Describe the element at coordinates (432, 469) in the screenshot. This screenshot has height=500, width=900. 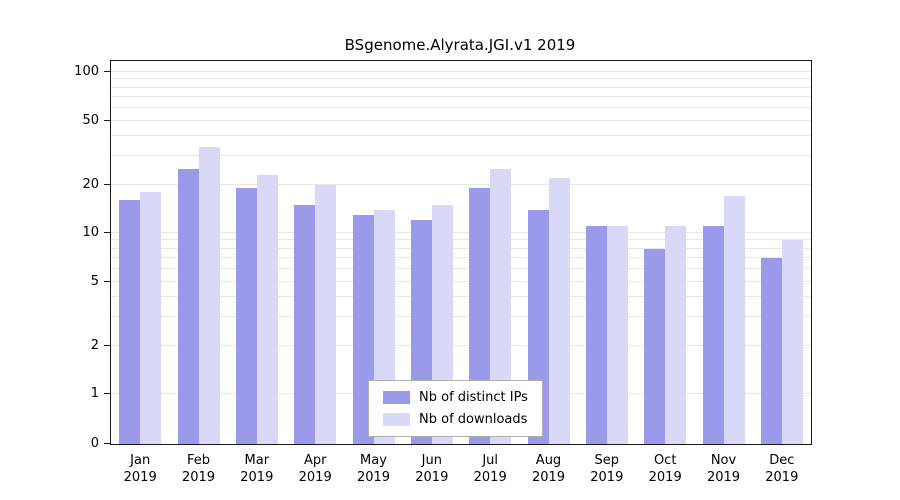
I see `x-tick-label: Jun 2019` at that location.